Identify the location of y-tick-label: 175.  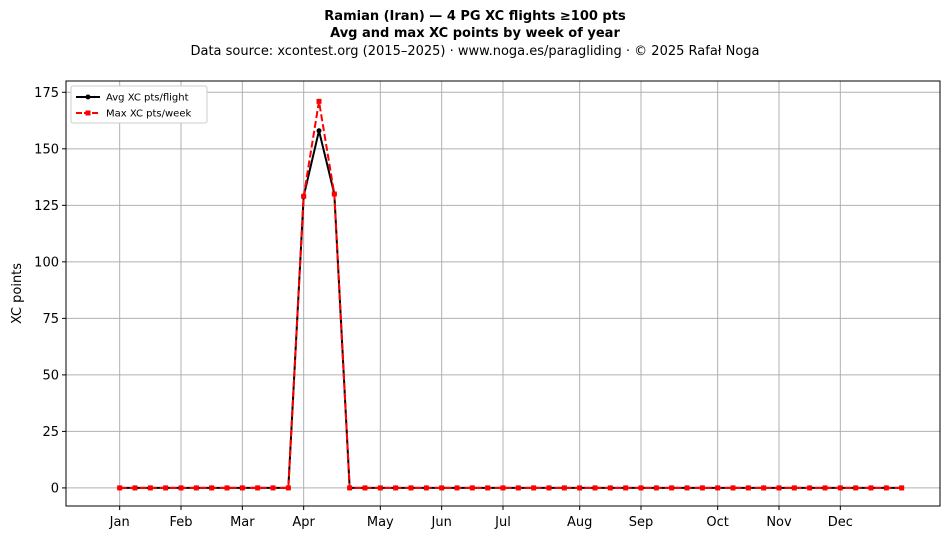
(46, 93).